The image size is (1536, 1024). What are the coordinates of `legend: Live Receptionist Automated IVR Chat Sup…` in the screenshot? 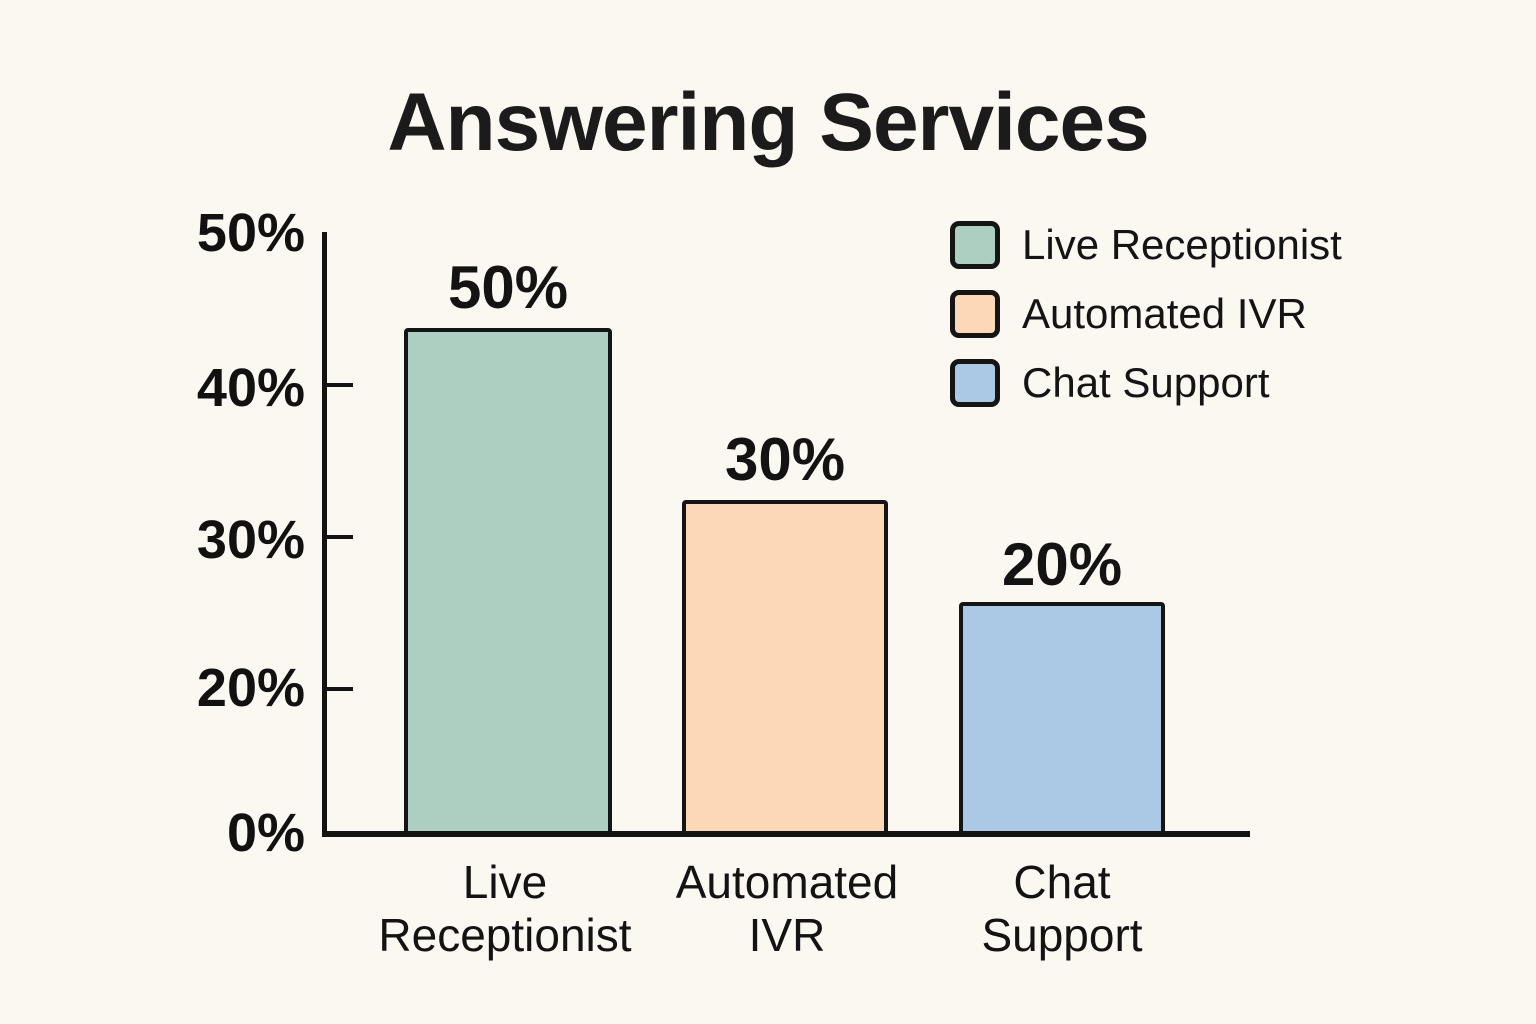 It's located at (1146, 325).